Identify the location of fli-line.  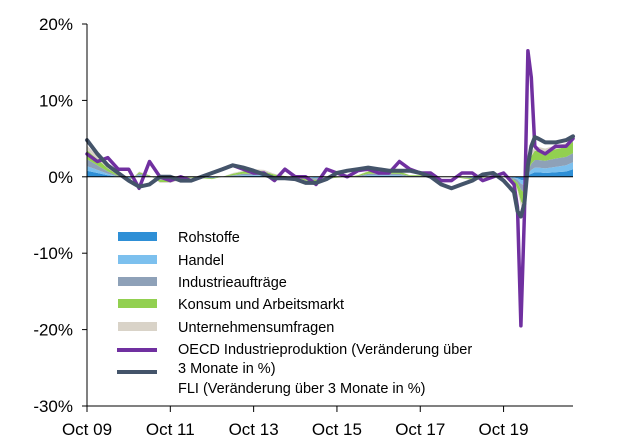
(330, 176).